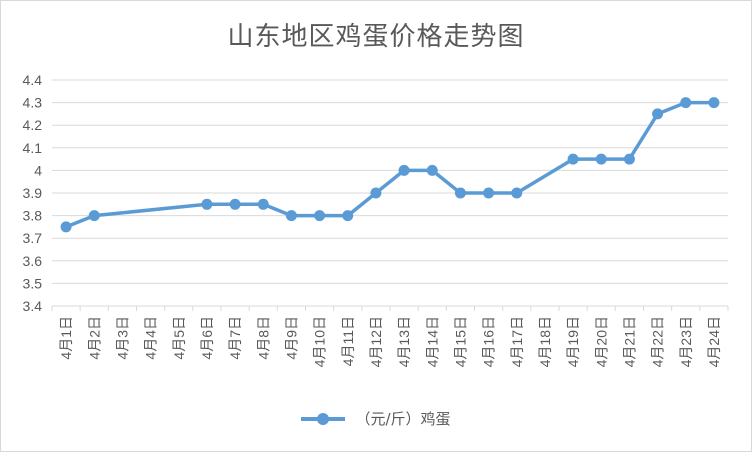 The width and height of the screenshot is (752, 452). Describe the element at coordinates (573, 341) in the screenshot. I see `x-tick-label: 4月19日` at that location.